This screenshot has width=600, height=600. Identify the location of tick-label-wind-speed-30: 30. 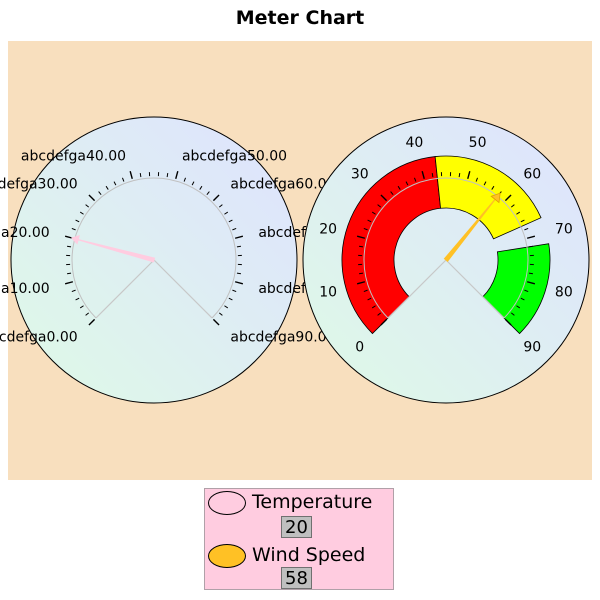
(360, 175).